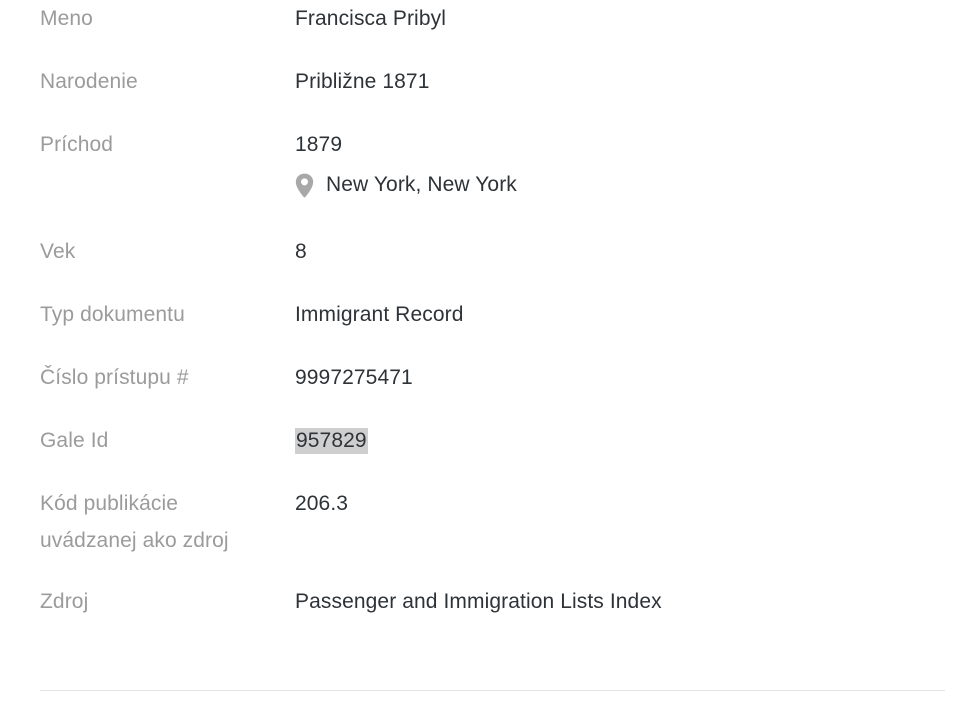  Describe the element at coordinates (134, 522) in the screenshot. I see `field-label-kod-publikacie: Kód publikácie uvádzanej ako zdroj` at that location.